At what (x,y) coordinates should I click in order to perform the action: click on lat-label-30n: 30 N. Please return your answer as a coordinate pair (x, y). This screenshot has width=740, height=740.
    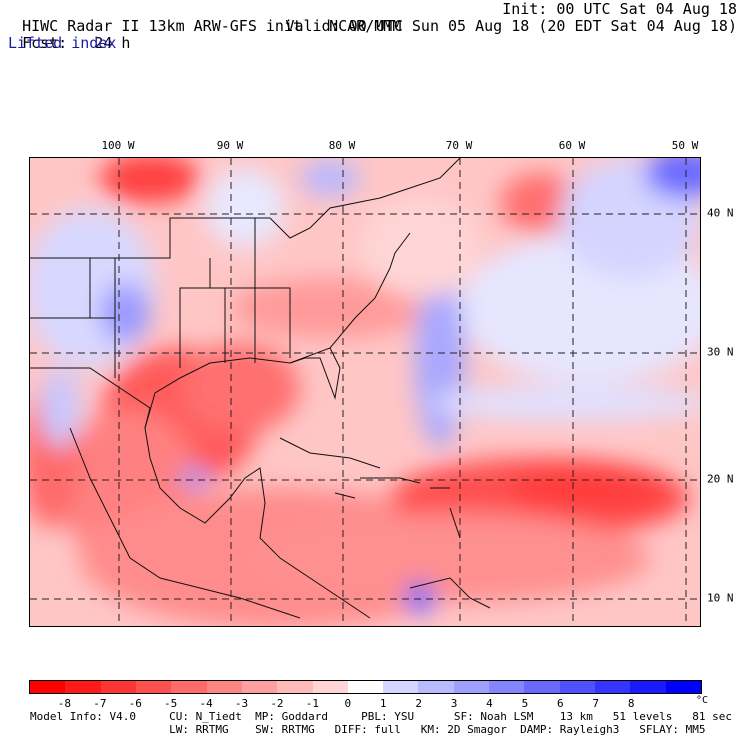
    Looking at the image, I should click on (720, 352).